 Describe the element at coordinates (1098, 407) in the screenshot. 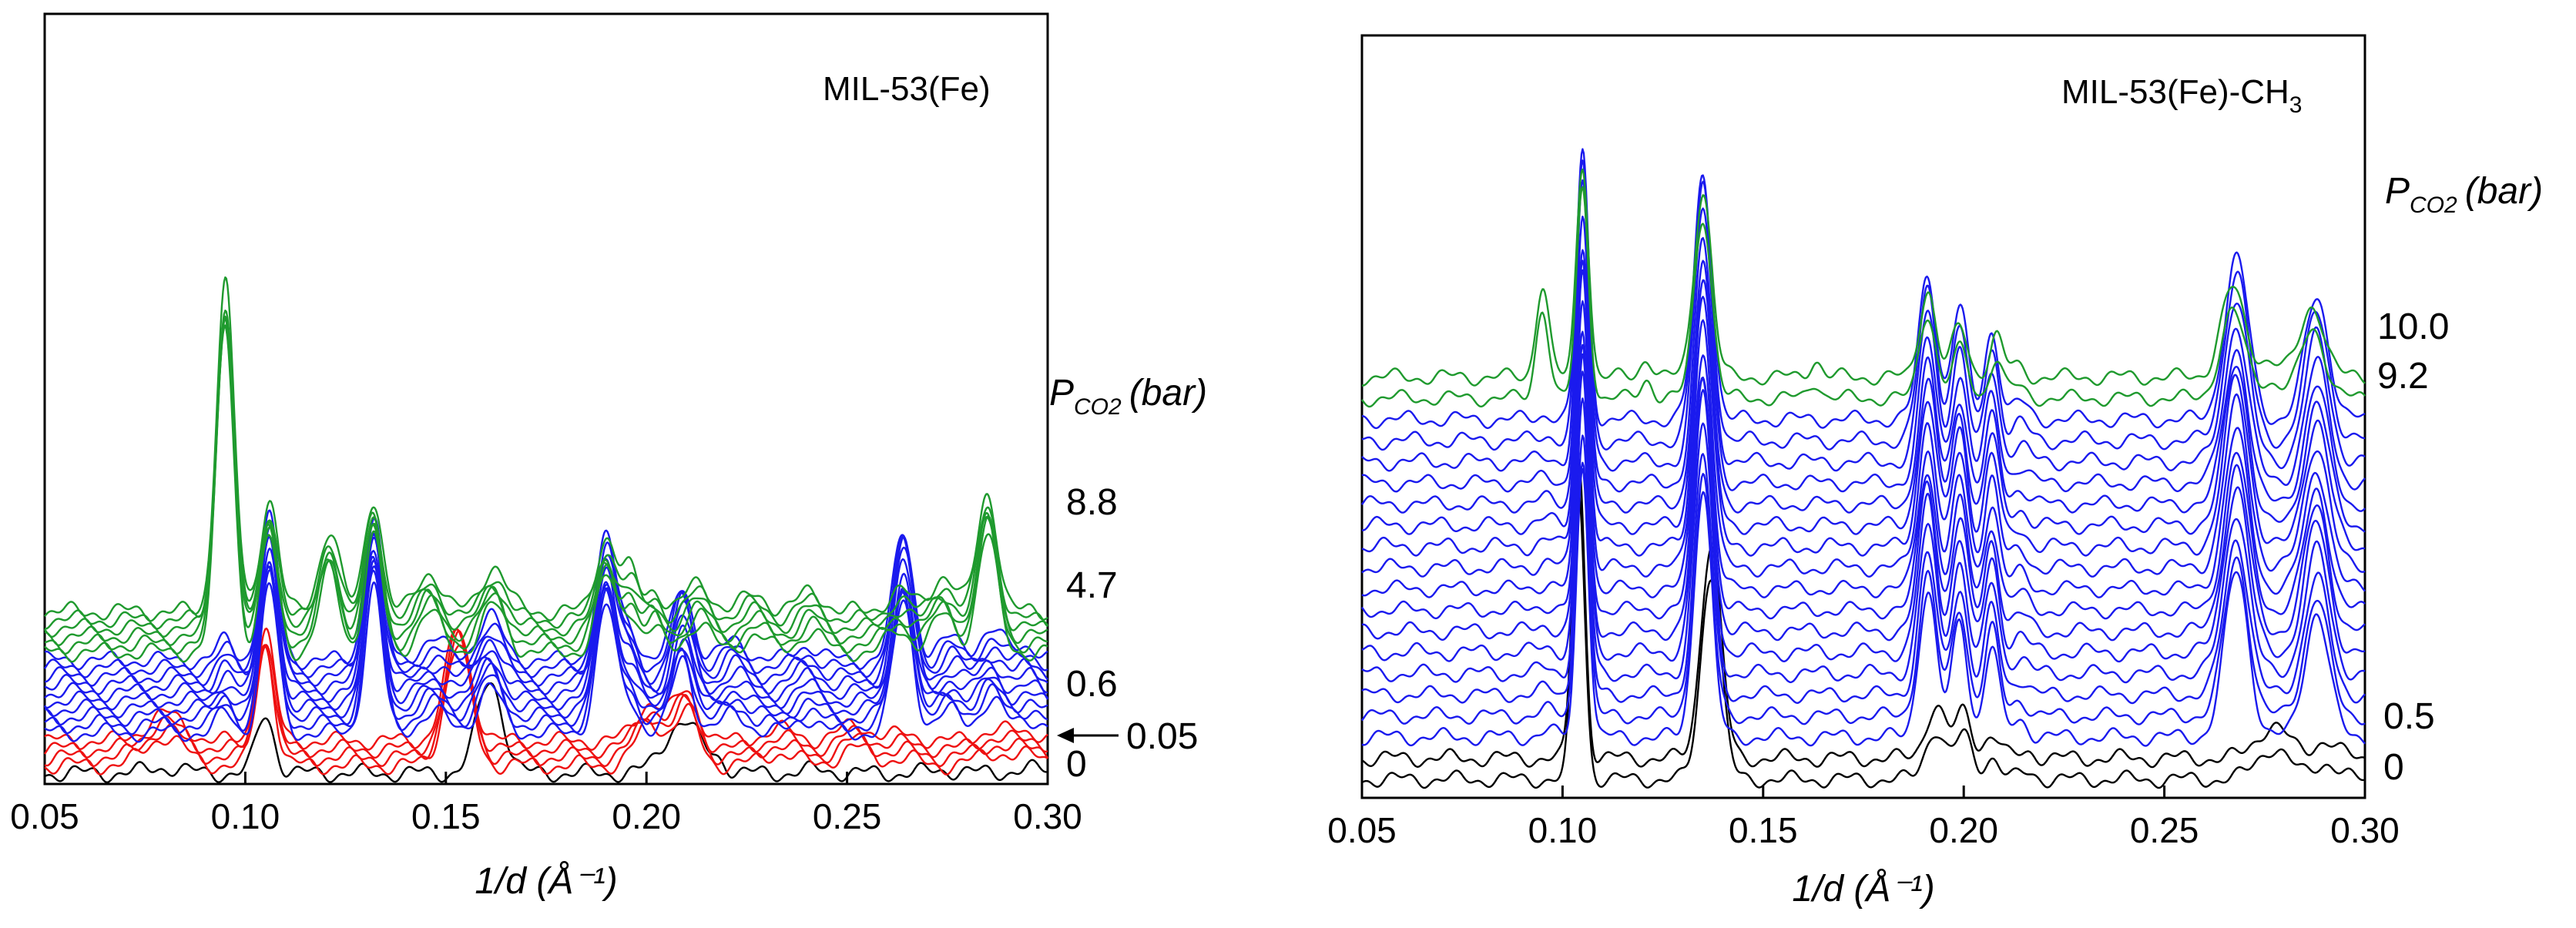

I see `pressure-label-sub: CO2` at that location.